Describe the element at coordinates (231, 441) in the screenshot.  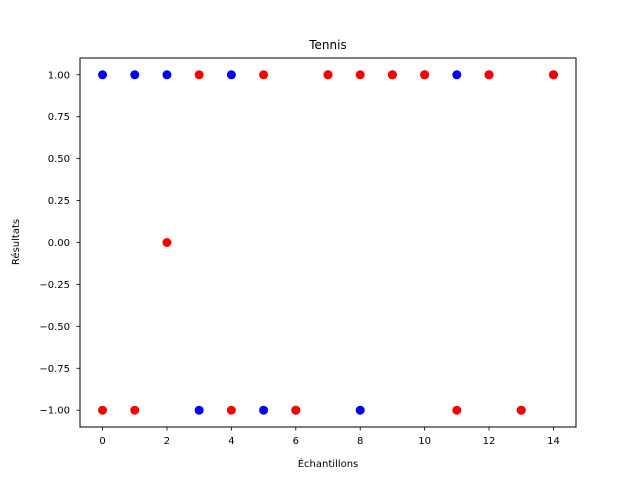
I see `x-tick-label: 4` at that location.